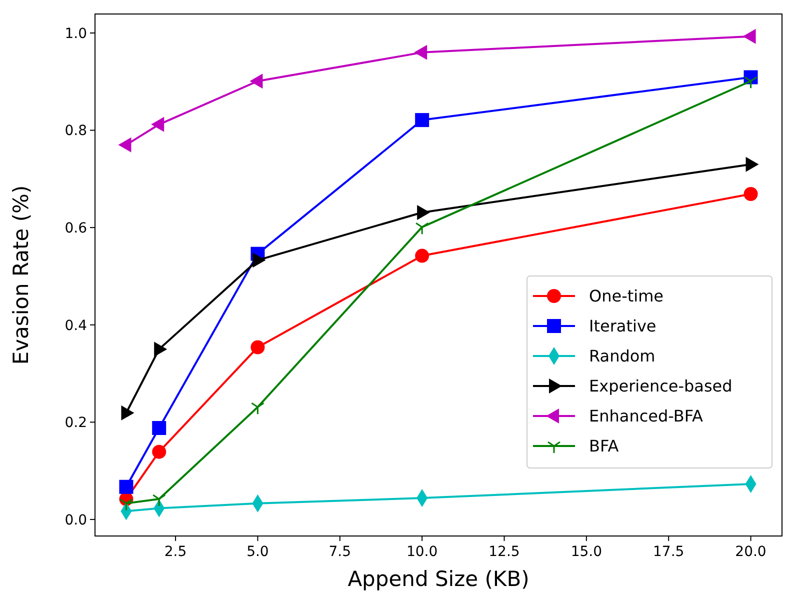 The width and height of the screenshot is (787, 602). I want to click on legend-label: Enhanced-BFA, so click(646, 416).